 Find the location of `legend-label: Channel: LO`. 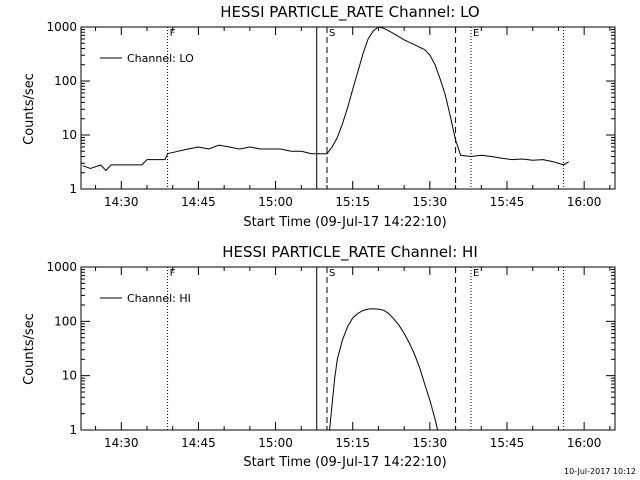

legend-label: Channel: LO is located at coordinates (160, 58).